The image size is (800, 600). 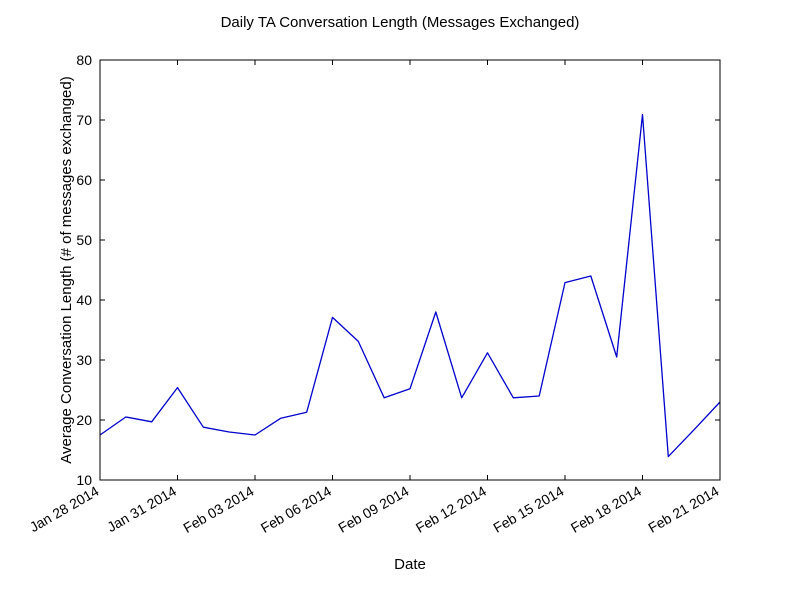 What do you see at coordinates (84, 420) in the screenshot?
I see `y-tick-label: 20` at bounding box center [84, 420].